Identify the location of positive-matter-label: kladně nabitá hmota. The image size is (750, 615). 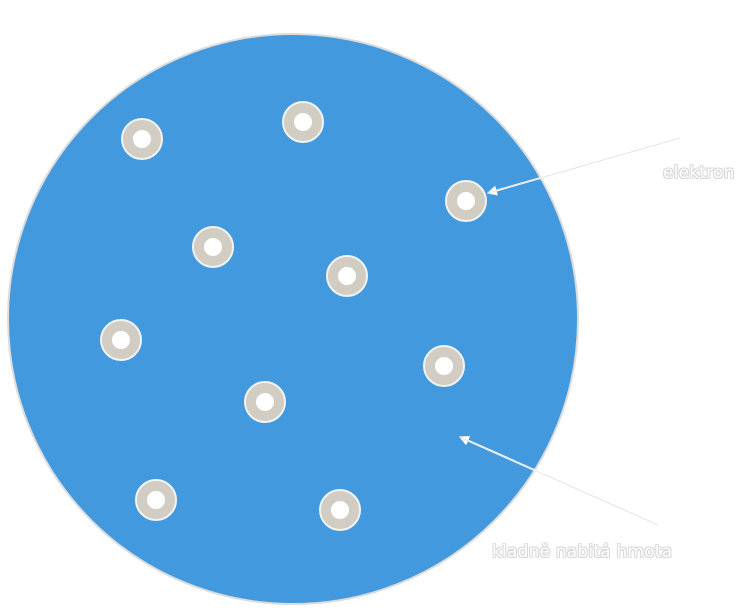
(582, 552).